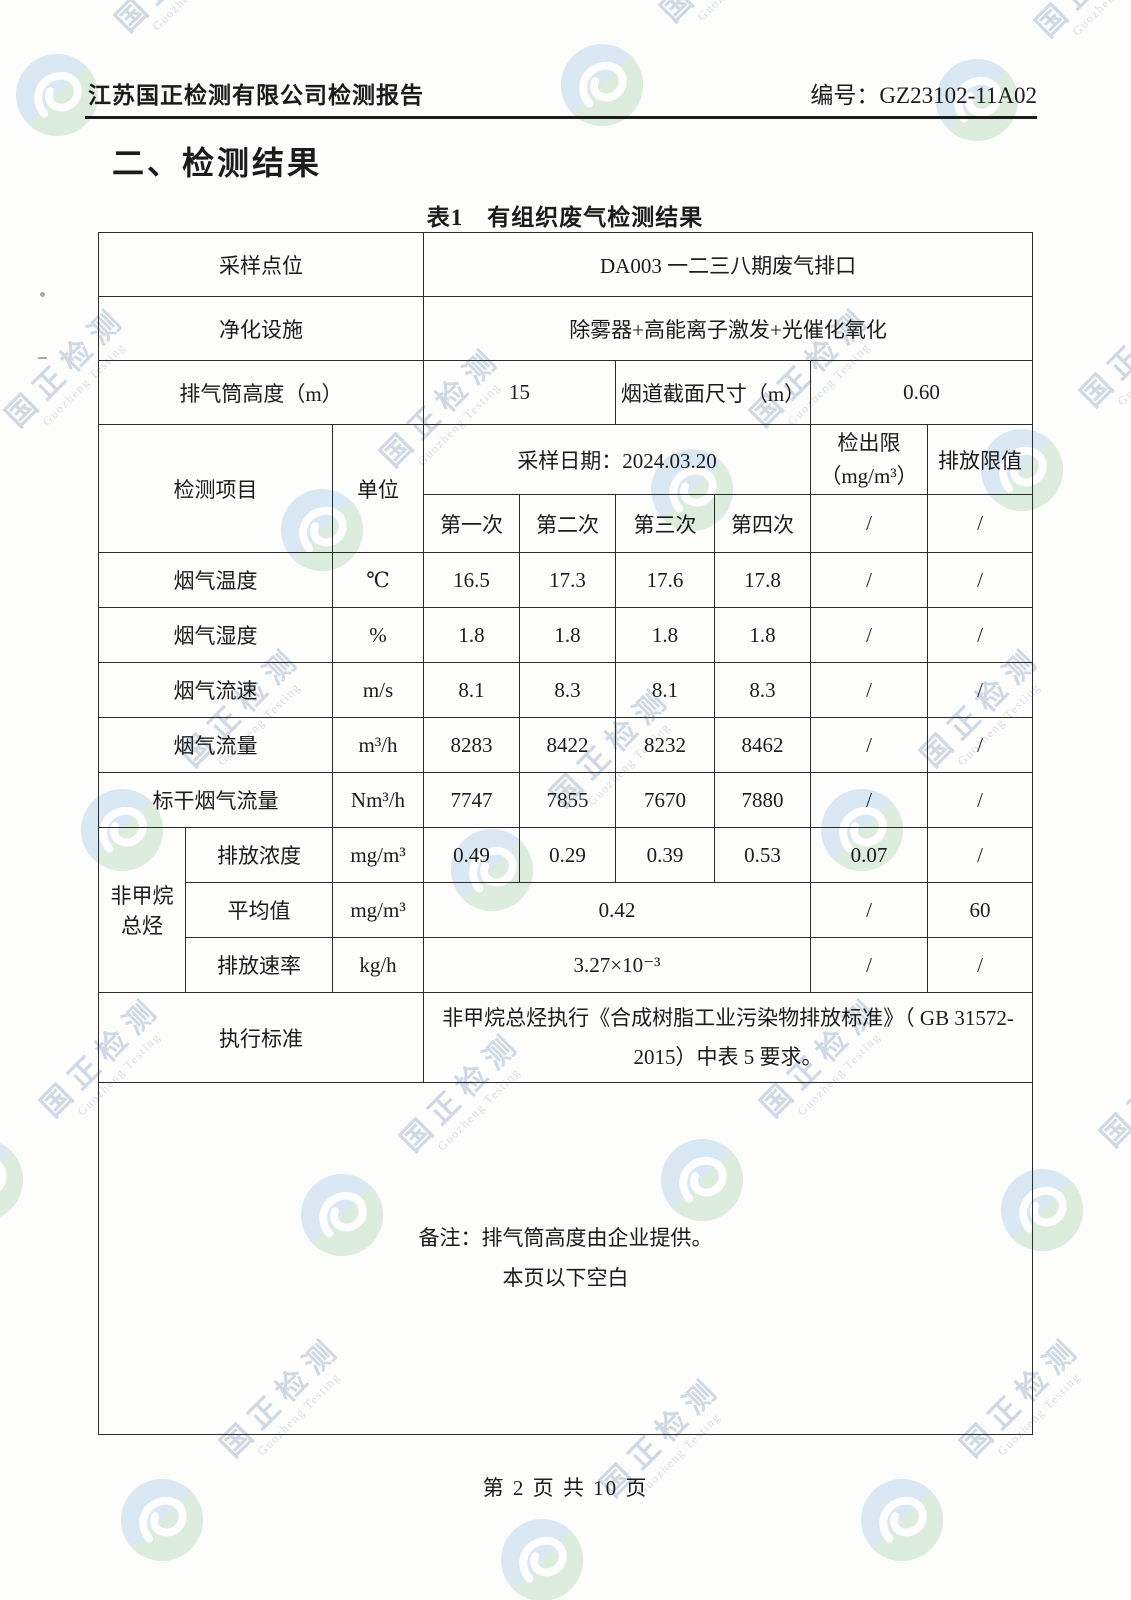 Image resolution: width=1131 pixels, height=1600 pixels. I want to click on cell-value: 16.5, so click(471, 580).